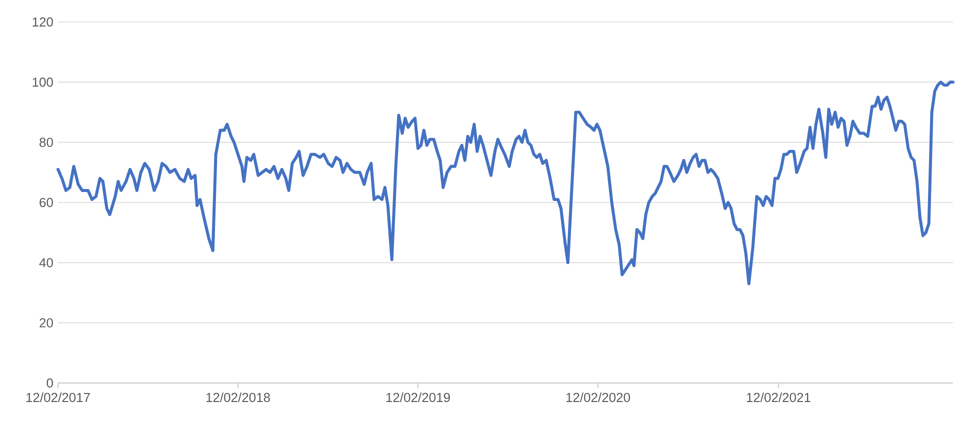  What do you see at coordinates (778, 397) in the screenshot?
I see `x-tick-label: 12/02/2021` at bounding box center [778, 397].